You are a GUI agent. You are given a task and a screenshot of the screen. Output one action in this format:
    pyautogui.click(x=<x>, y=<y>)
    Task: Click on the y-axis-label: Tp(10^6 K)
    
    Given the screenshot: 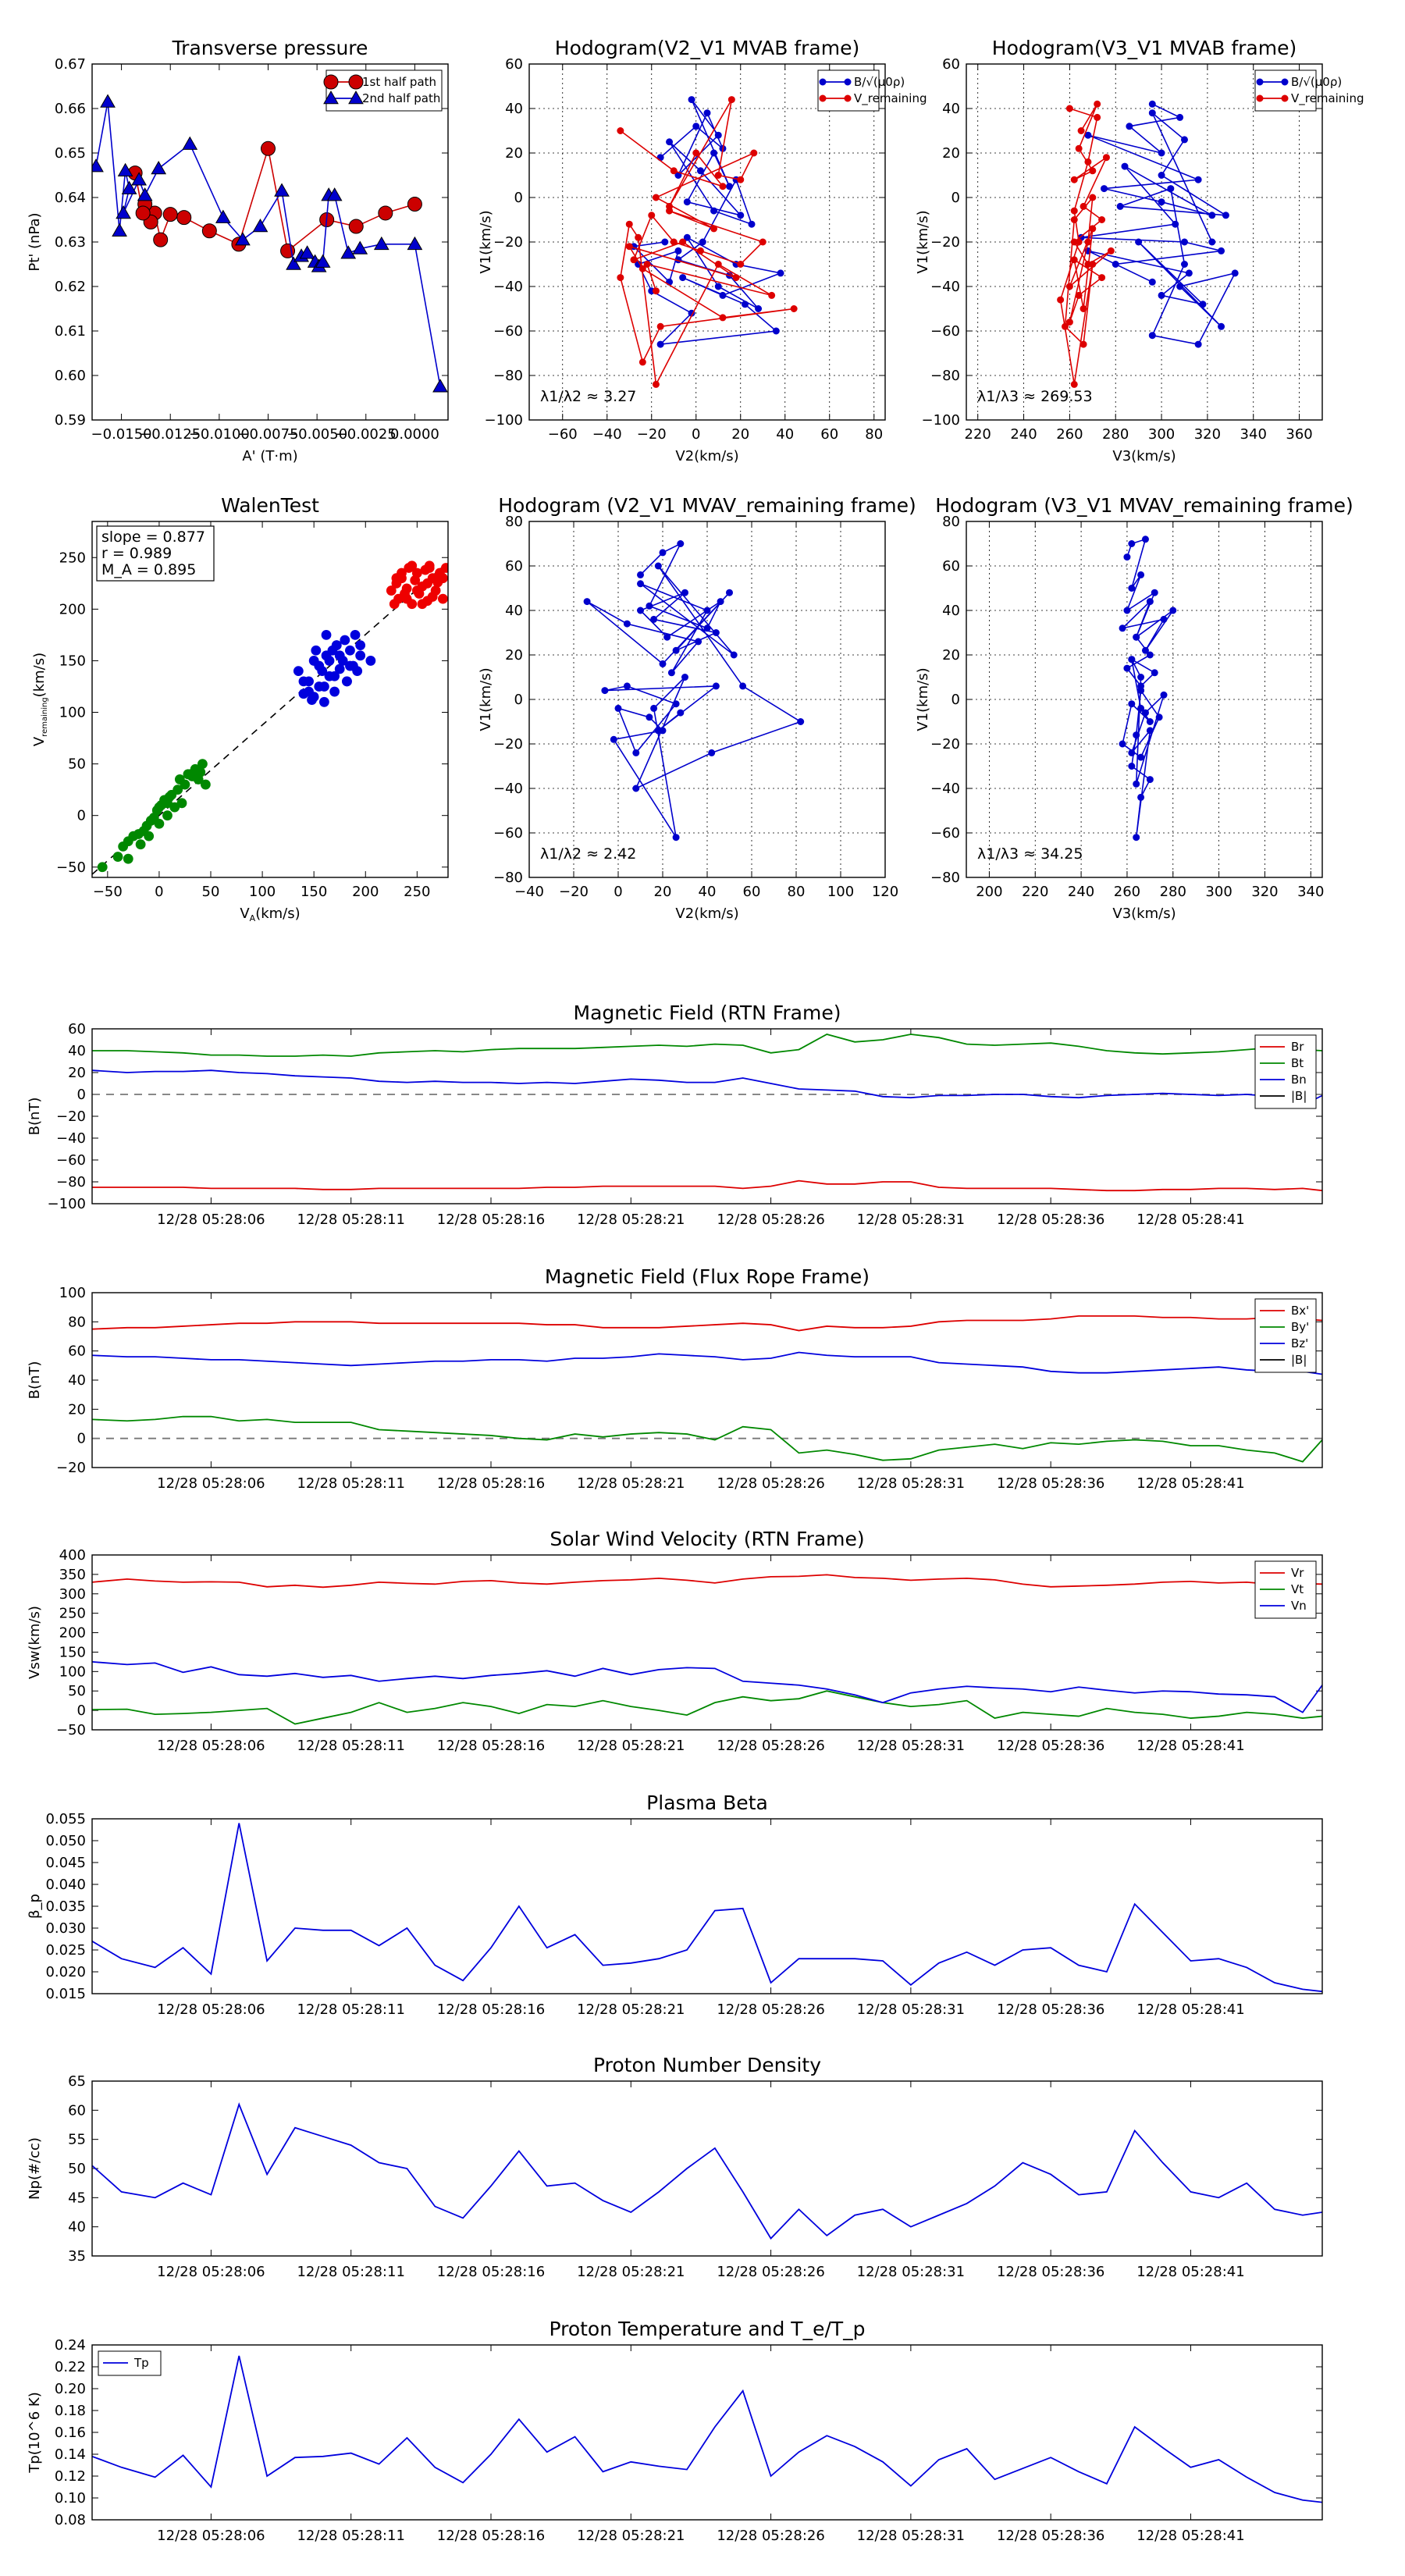 What is the action you would take?
    pyautogui.click(x=35, y=2432)
    